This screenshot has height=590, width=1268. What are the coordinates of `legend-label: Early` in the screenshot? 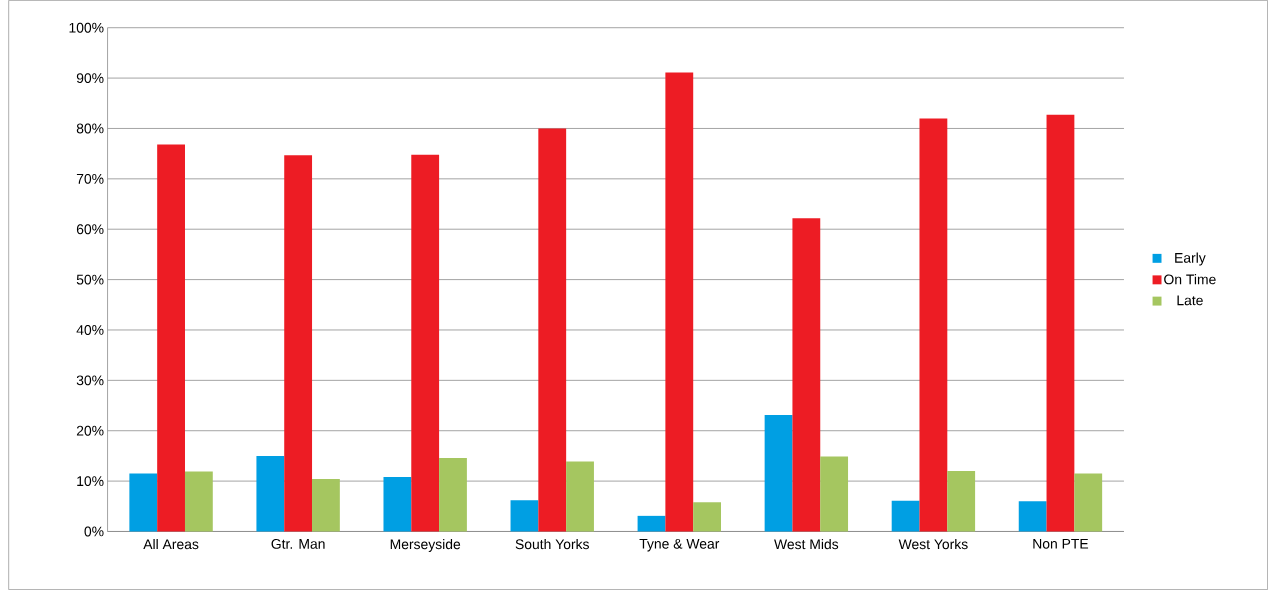 It's located at (1190, 259).